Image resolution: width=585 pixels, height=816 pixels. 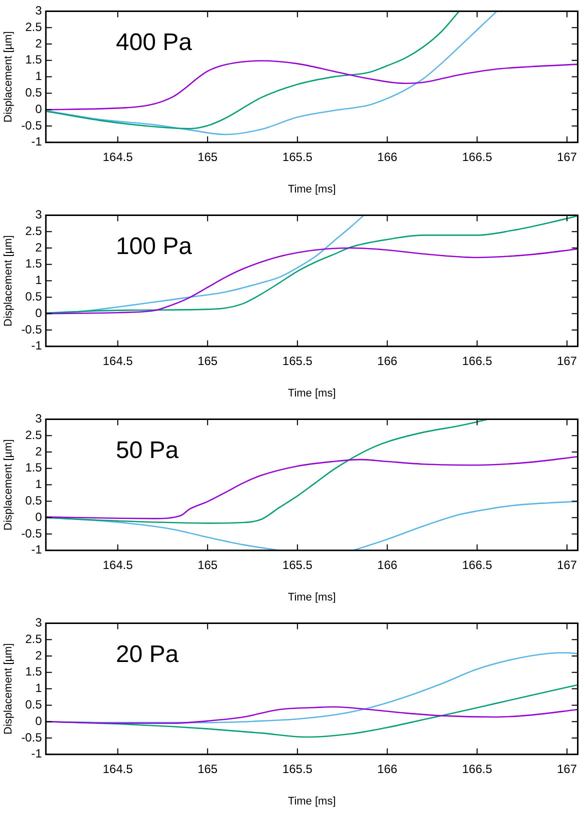 What do you see at coordinates (148, 450) in the screenshot?
I see `annotation: 50 Pa` at bounding box center [148, 450].